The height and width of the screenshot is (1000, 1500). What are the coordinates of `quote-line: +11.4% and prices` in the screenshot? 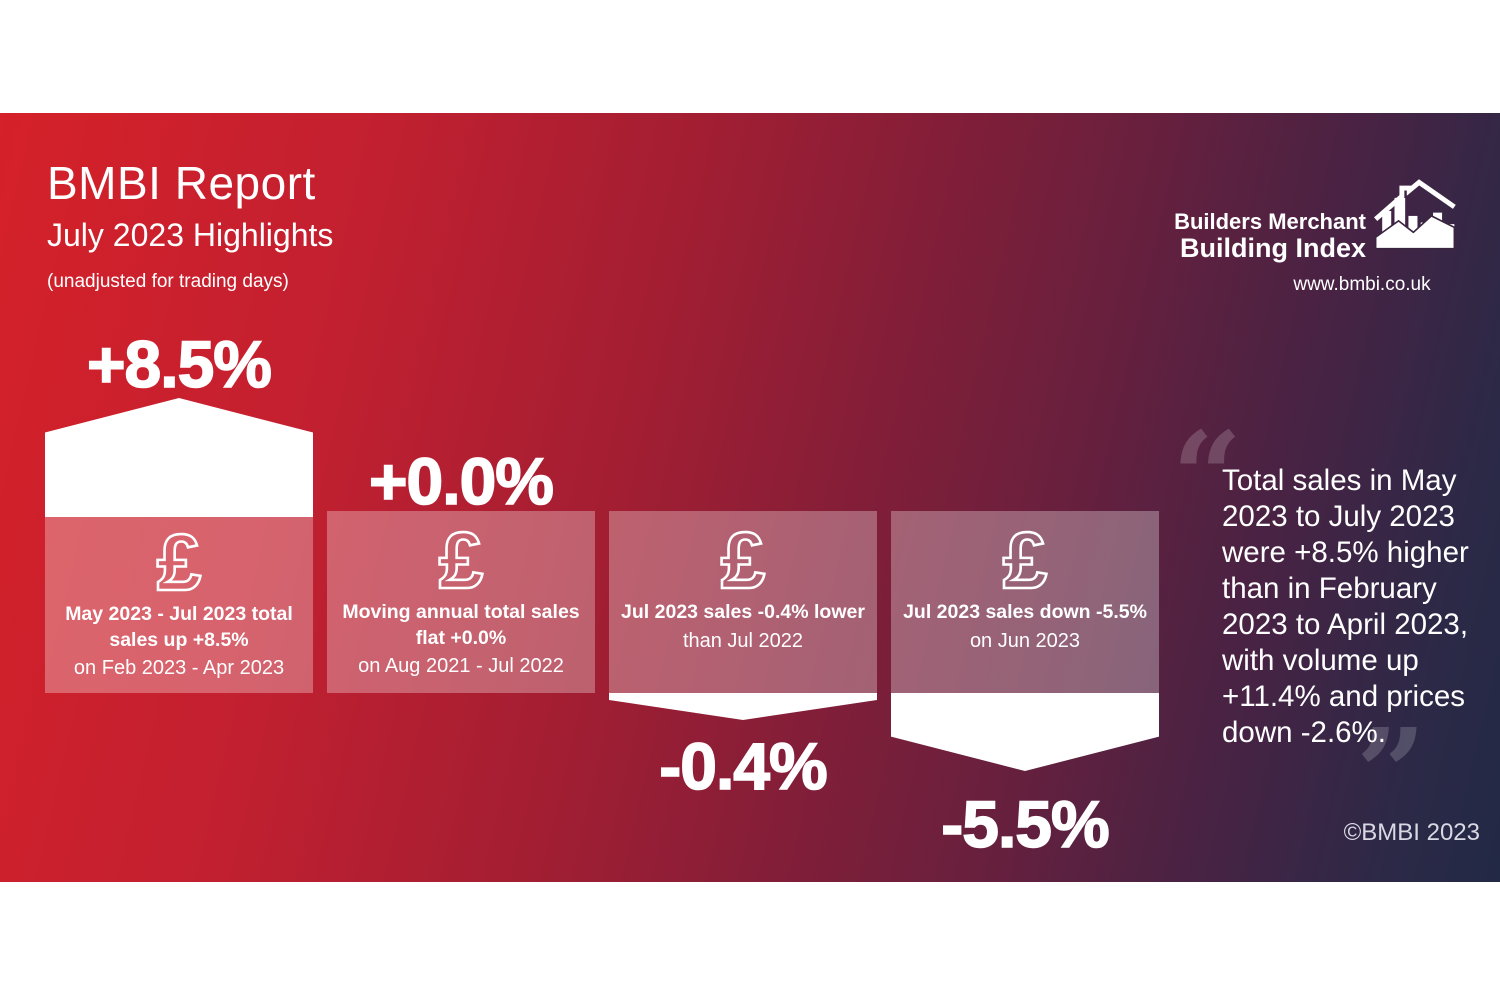 It's located at (1343, 696).